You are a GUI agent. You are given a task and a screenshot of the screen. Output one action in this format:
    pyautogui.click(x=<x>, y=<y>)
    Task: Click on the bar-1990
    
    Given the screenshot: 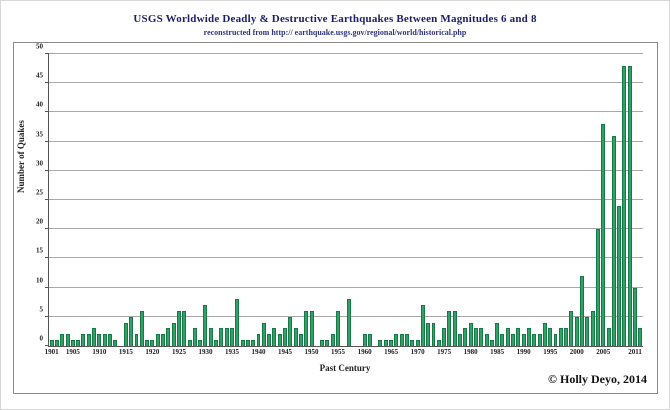 What is the action you would take?
    pyautogui.click(x=523, y=340)
    